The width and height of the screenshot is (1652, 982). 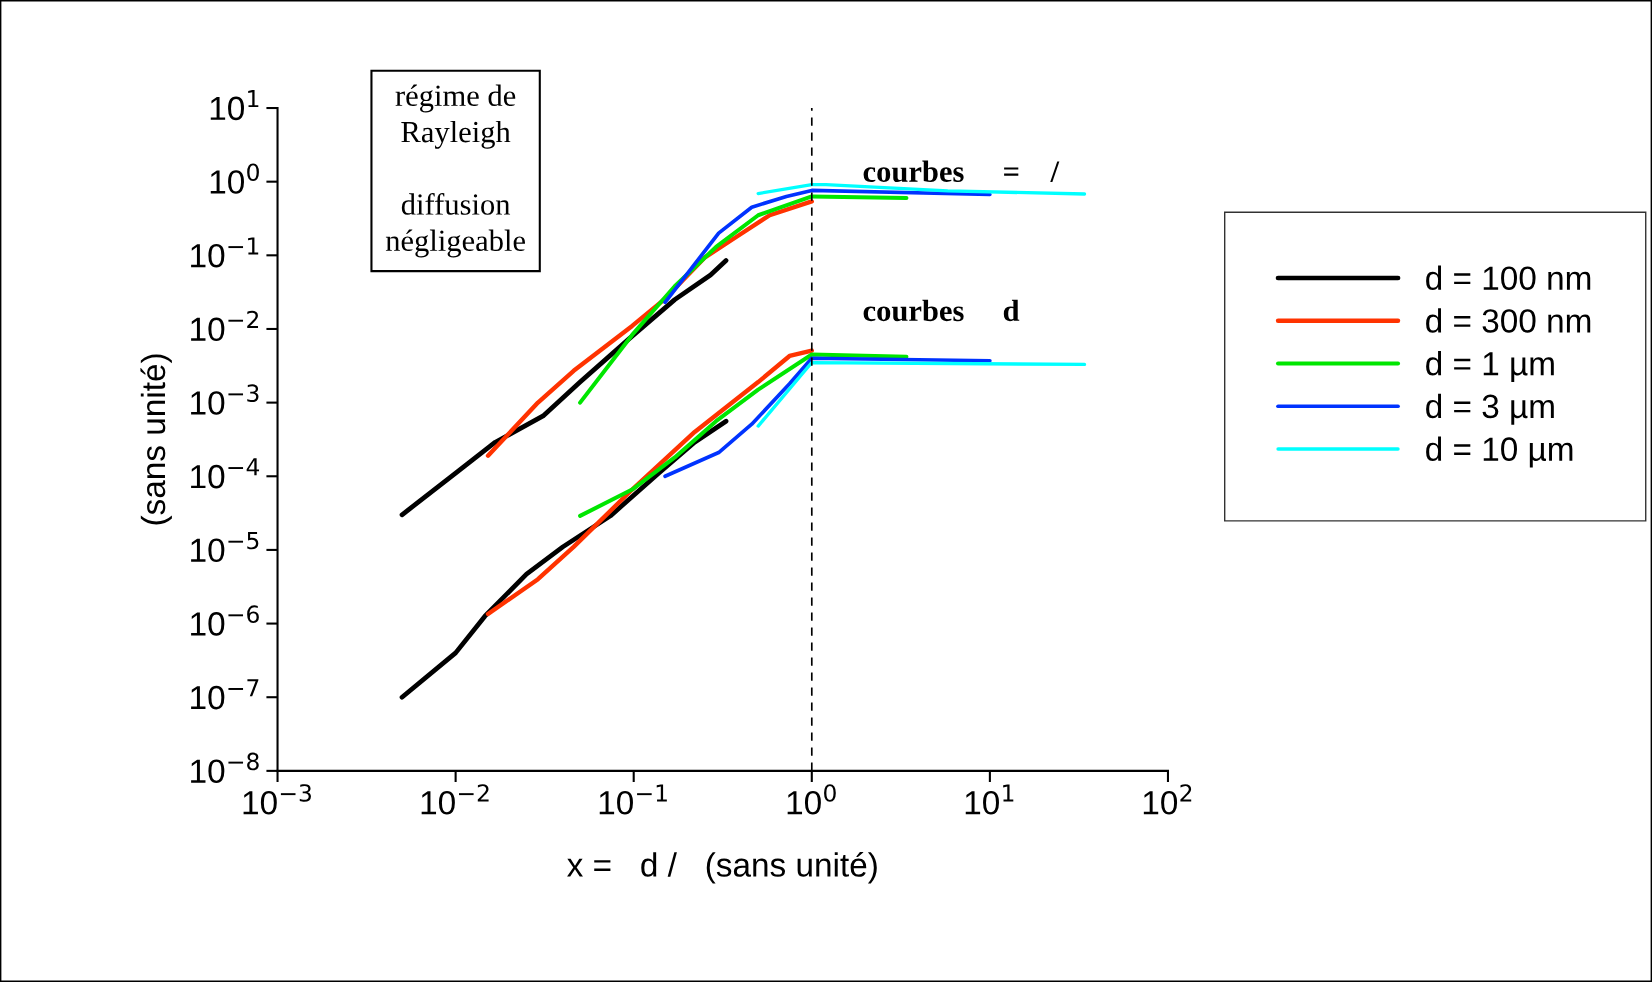 I want to click on x-tick-label: 10$^{1}$, so click(x=989, y=799).